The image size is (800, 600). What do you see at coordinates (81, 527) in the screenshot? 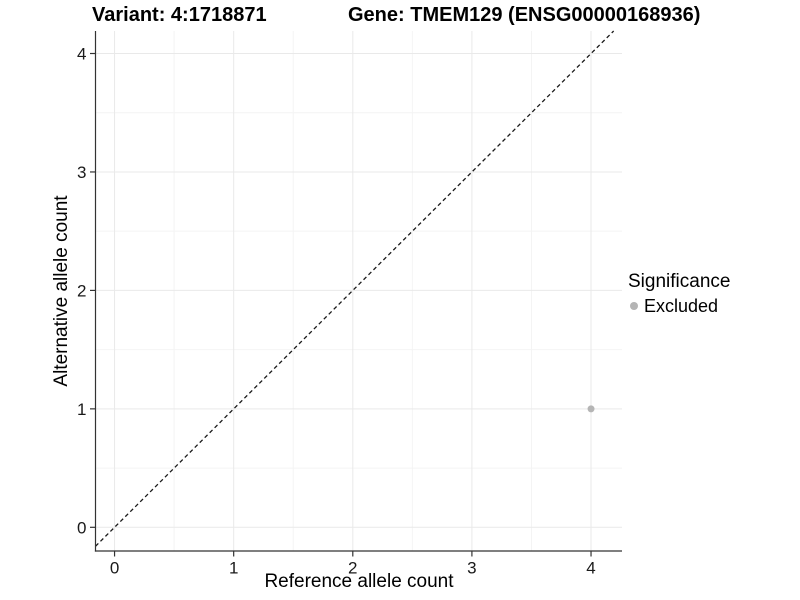
I see `y-tick-label: 0` at bounding box center [81, 527].